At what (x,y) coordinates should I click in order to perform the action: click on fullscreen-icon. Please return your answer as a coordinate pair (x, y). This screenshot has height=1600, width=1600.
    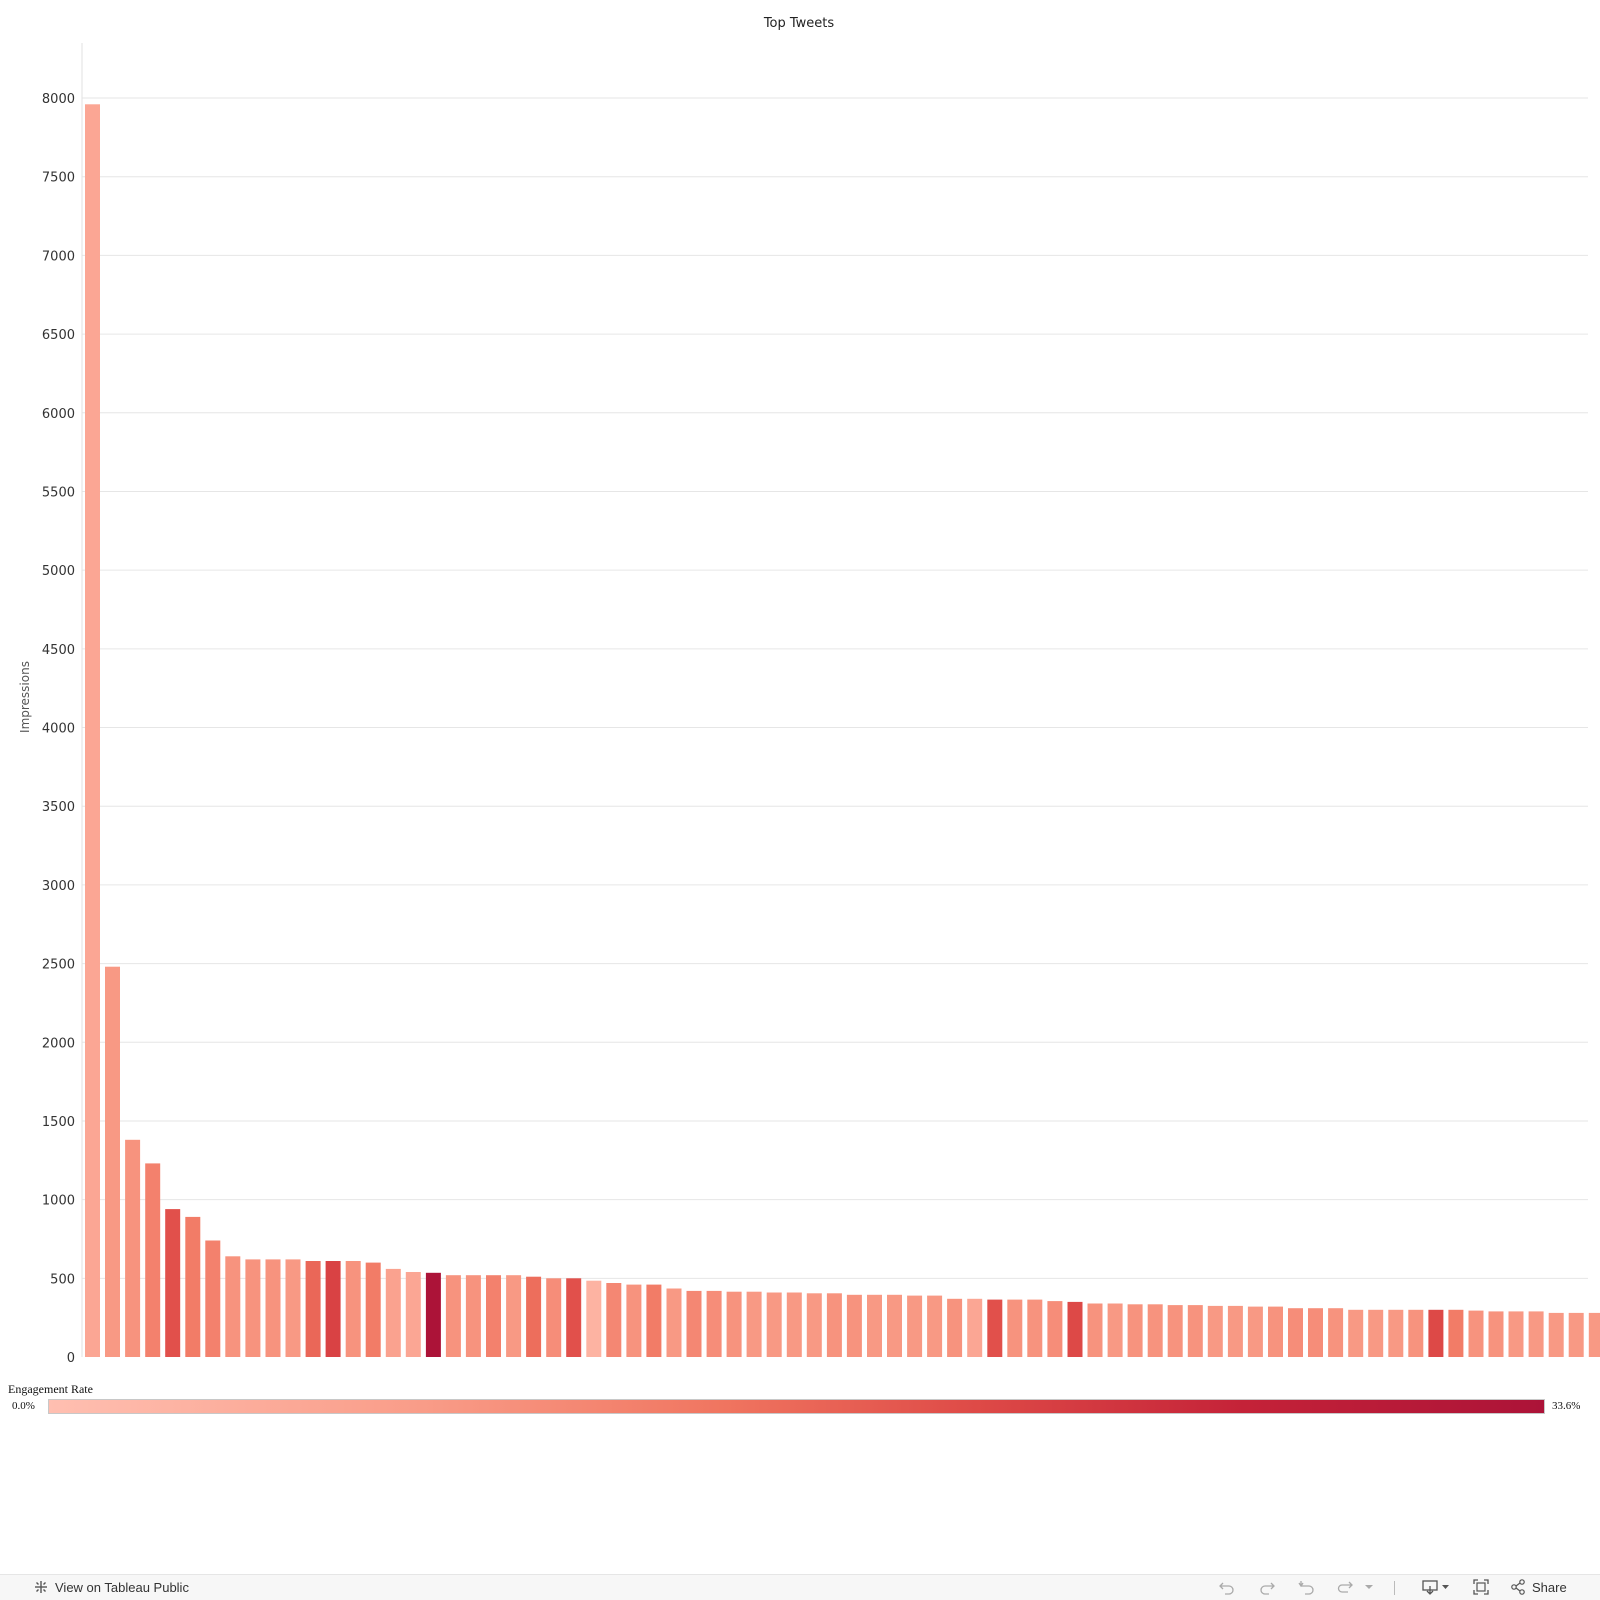
    Looking at the image, I should click on (1481, 1587).